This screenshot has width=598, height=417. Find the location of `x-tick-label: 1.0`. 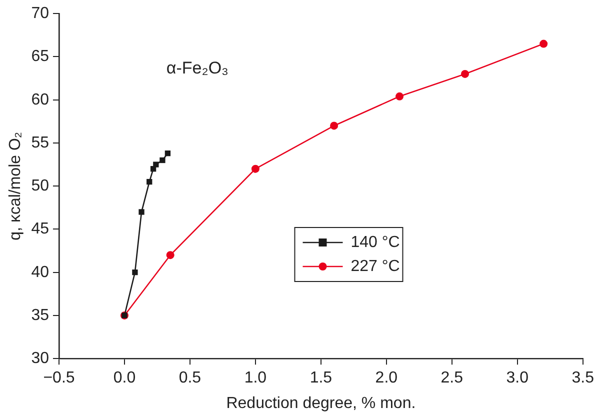

x-tick-label: 1.0 is located at coordinates (255, 378).